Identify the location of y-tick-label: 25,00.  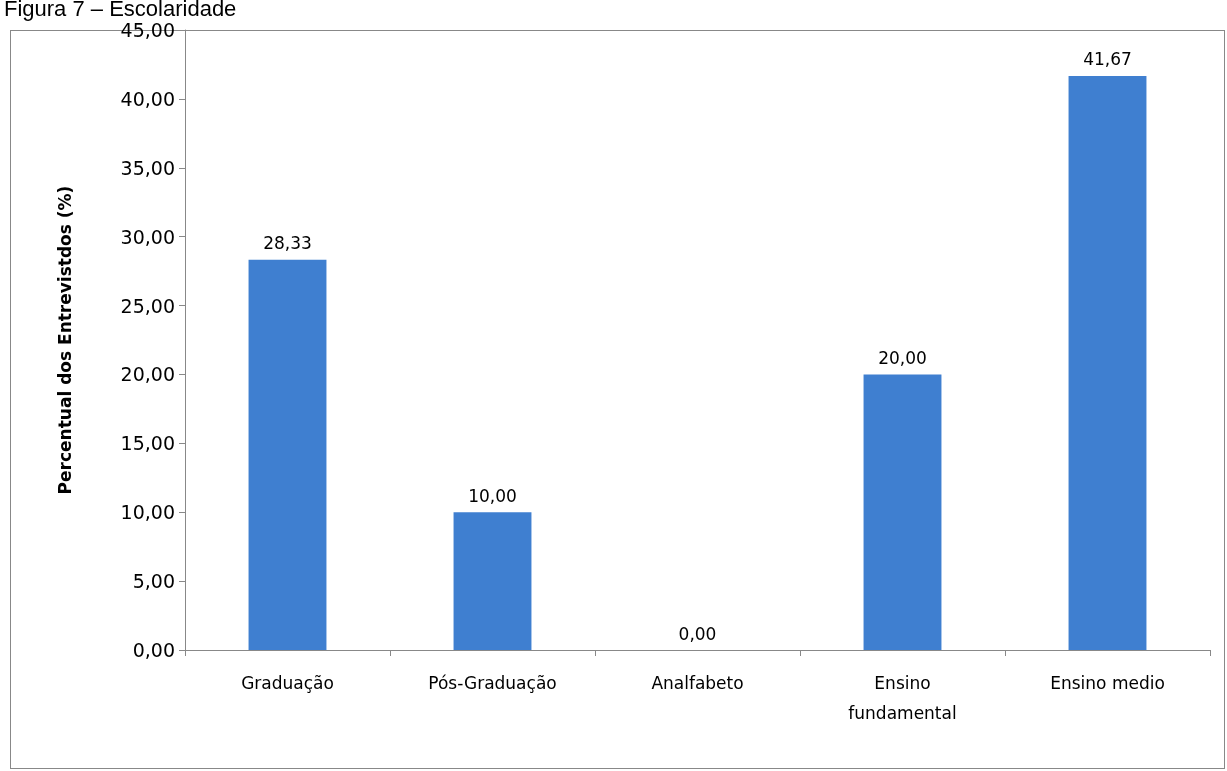
(147, 305).